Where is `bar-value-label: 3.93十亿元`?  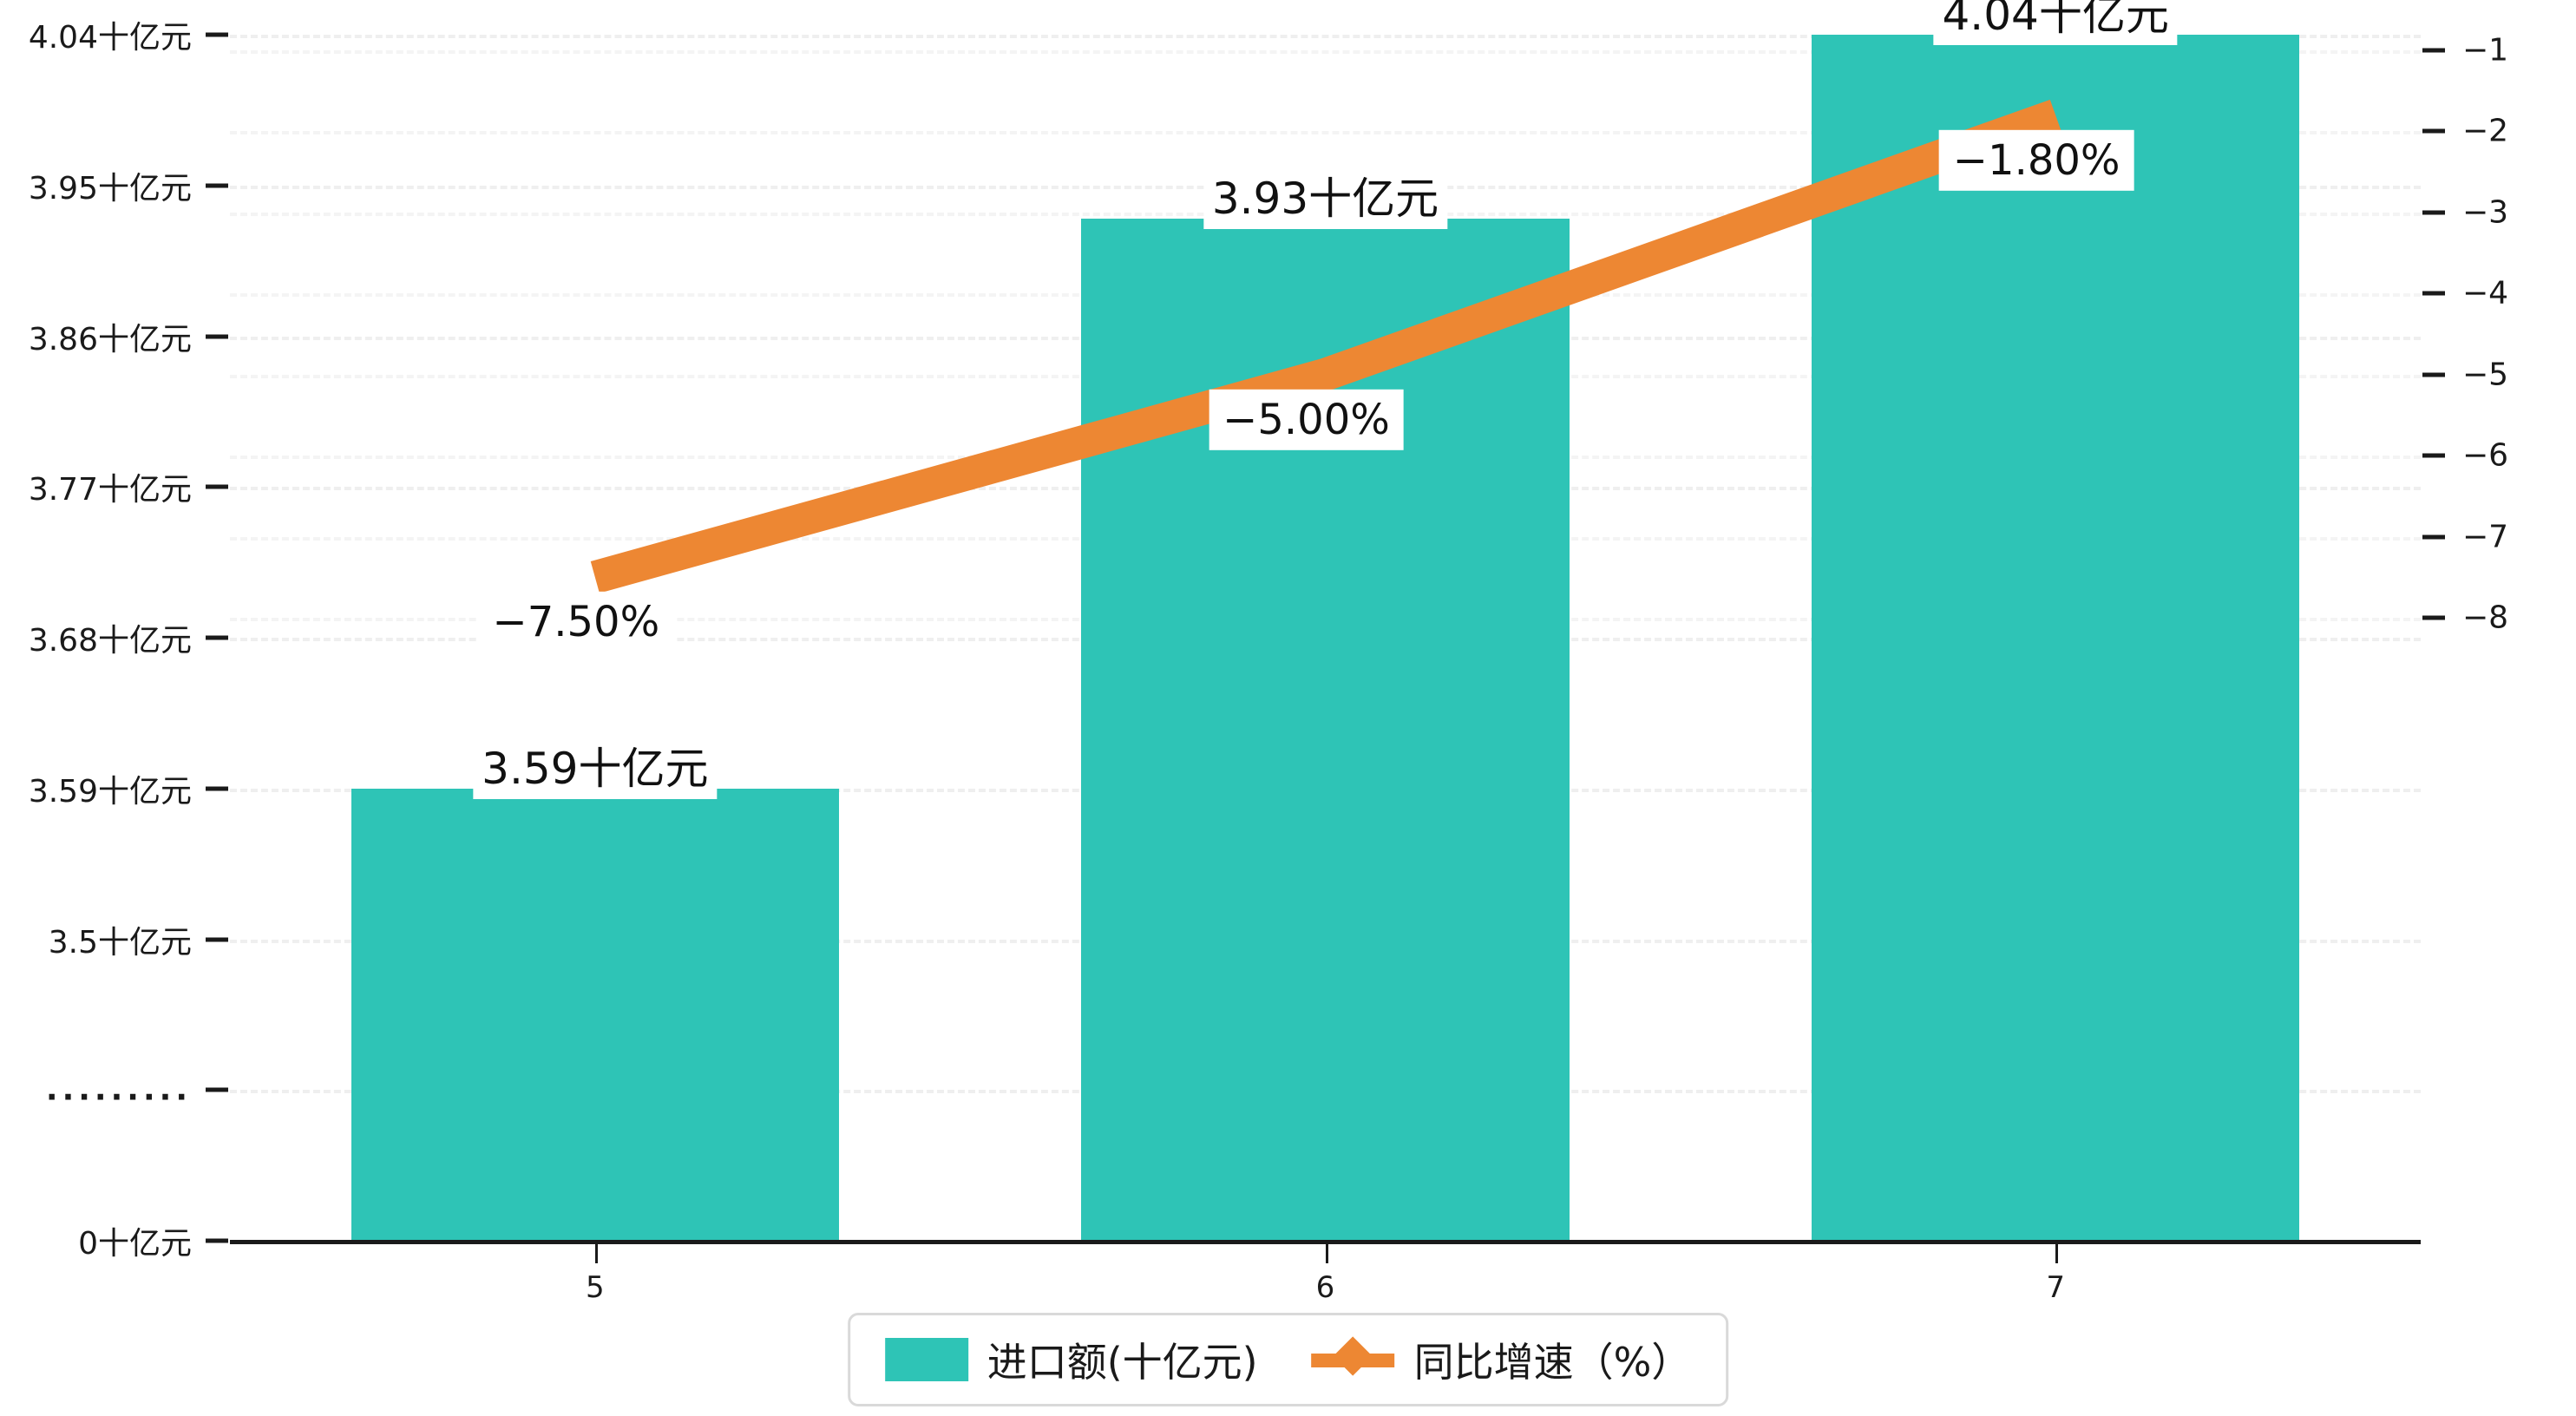 bar-value-label: 3.93十亿元 is located at coordinates (1325, 202).